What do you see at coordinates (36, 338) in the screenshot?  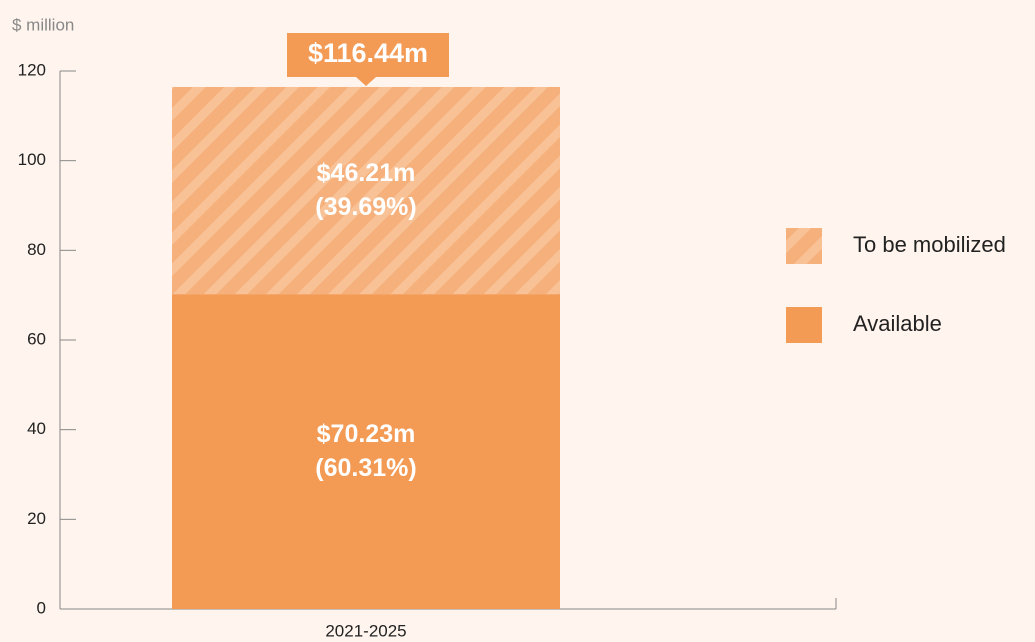 I see `y-tick-label: 60` at bounding box center [36, 338].